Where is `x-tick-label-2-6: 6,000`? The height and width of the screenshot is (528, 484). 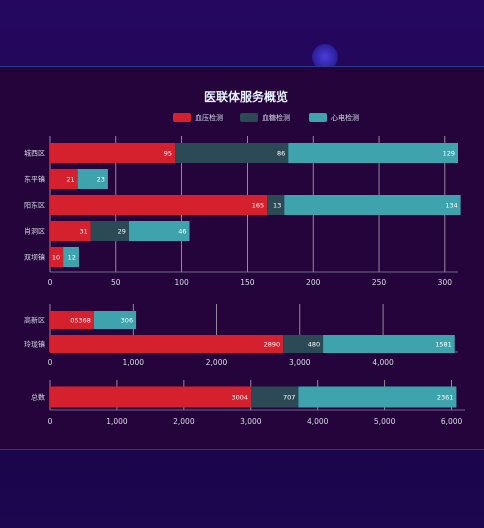 x-tick-label-2-6: 6,000 is located at coordinates (452, 421).